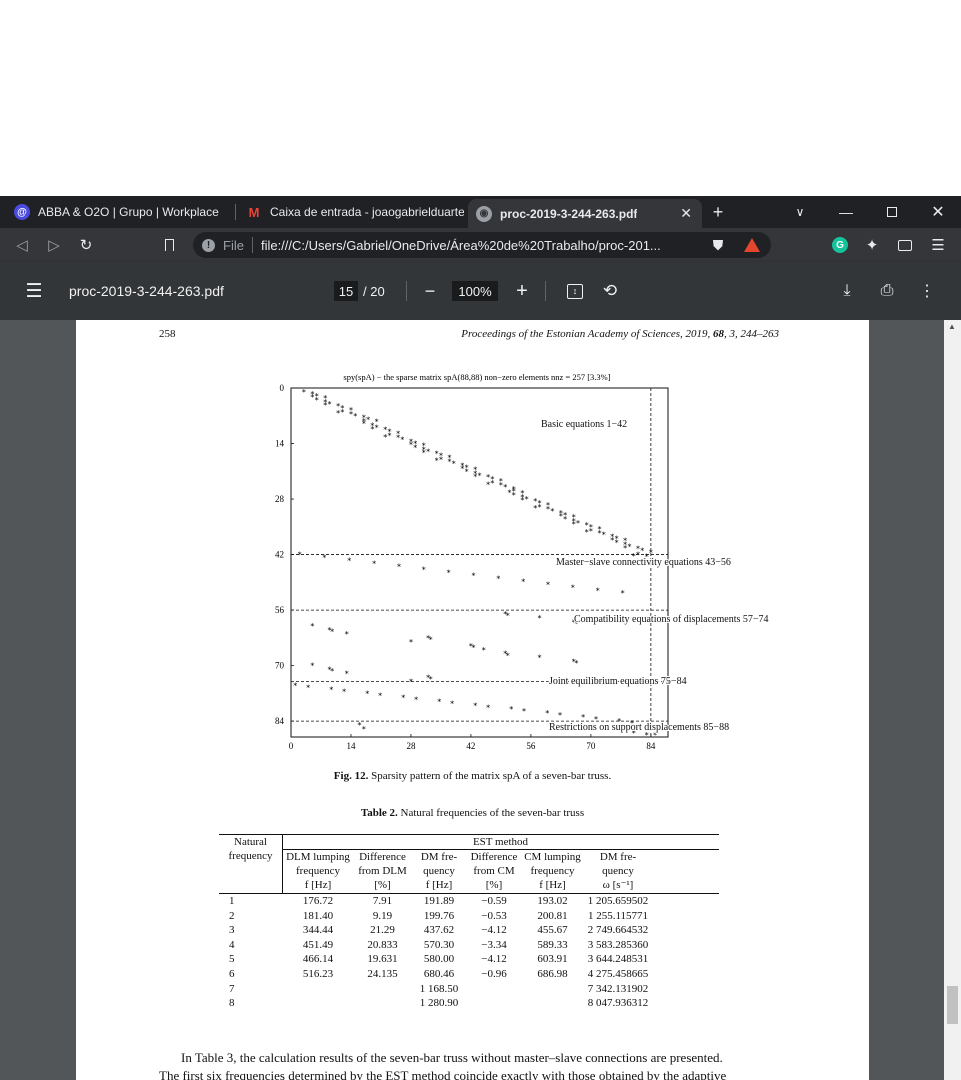 This screenshot has height=1080, width=961. What do you see at coordinates (686, 213) in the screenshot?
I see `close-tab-icon: ✕` at bounding box center [686, 213].